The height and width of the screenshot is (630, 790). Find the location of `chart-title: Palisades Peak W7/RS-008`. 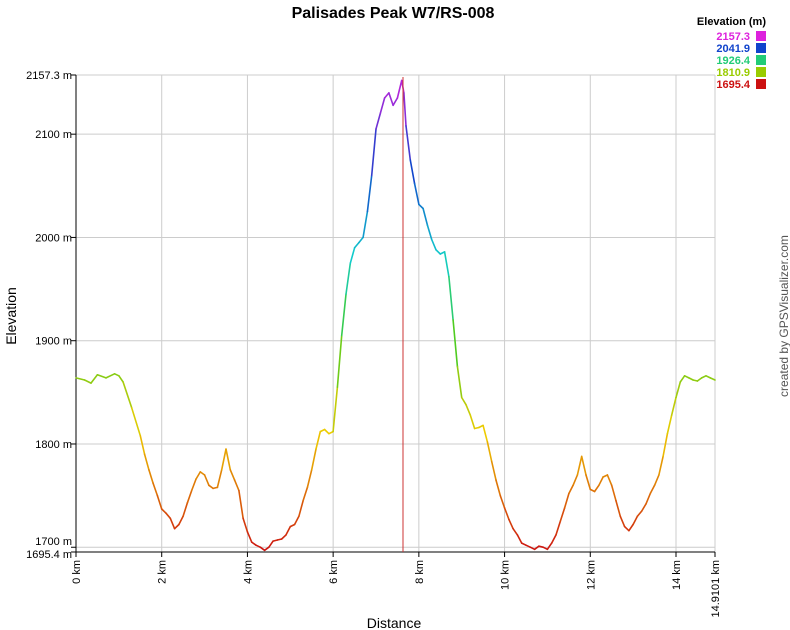

chart-title: Palisades Peak W7/RS-008 is located at coordinates (393, 13).